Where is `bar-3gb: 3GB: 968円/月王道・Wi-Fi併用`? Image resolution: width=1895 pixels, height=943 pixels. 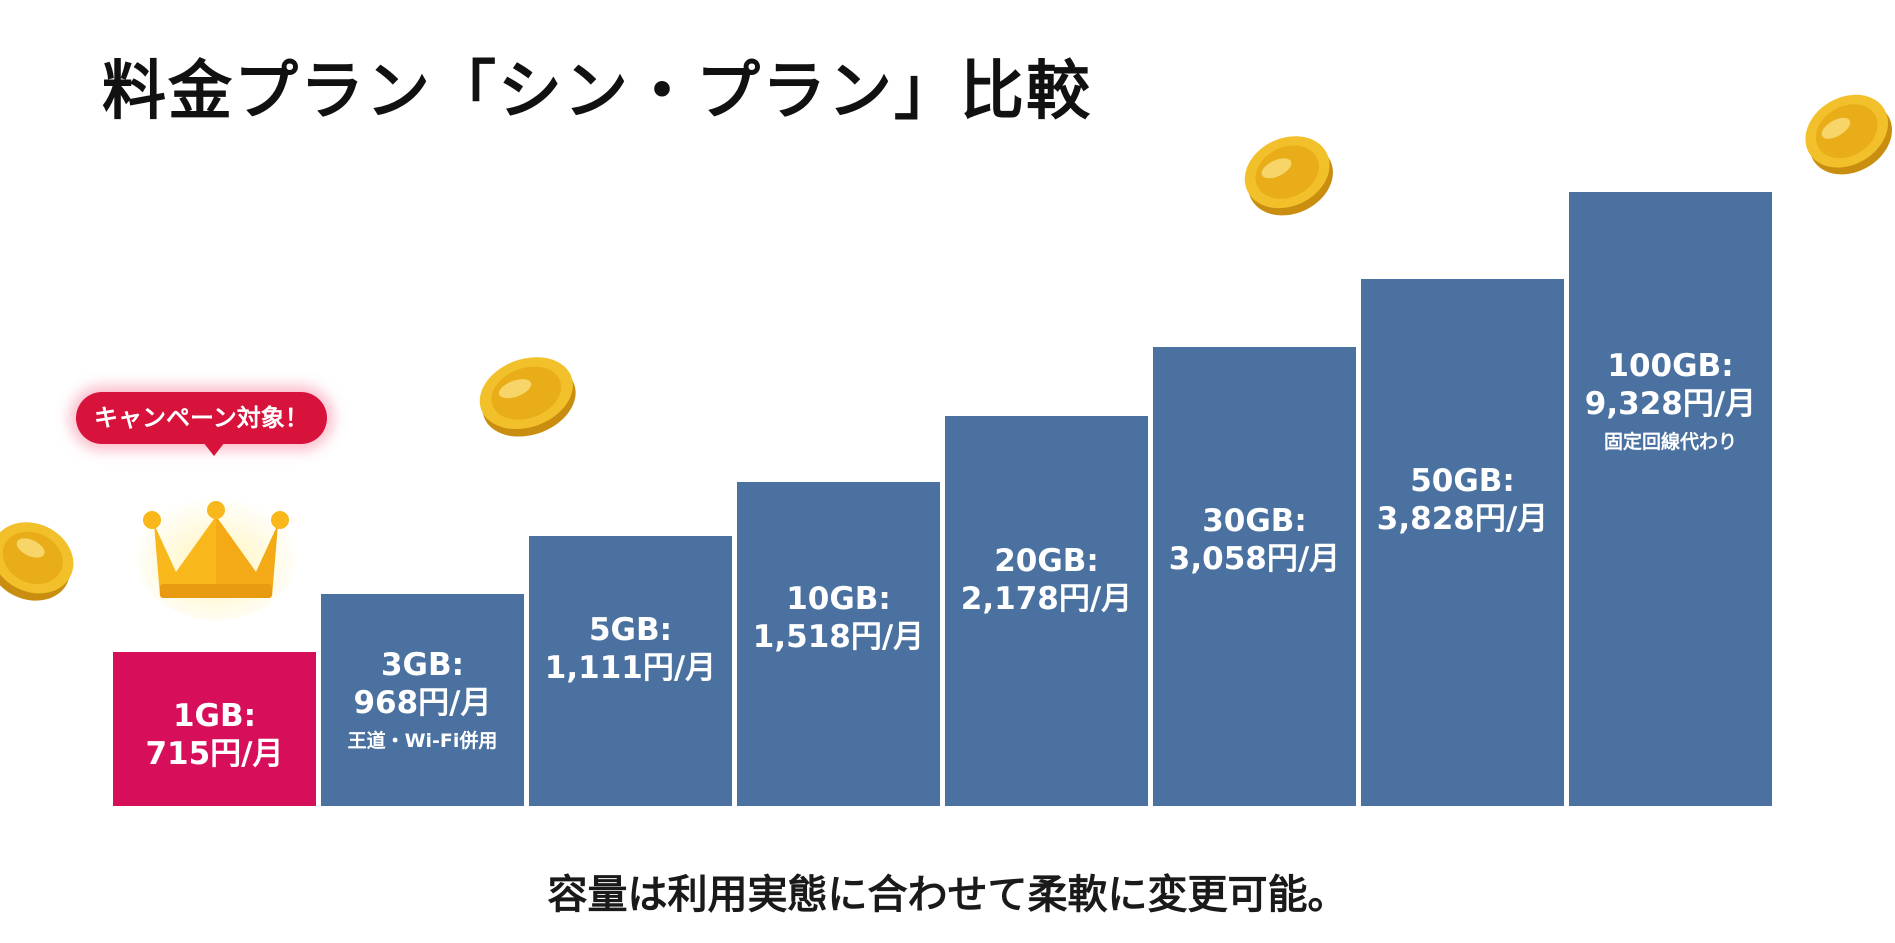 bar-3gb: 3GB: 968円/月王道・Wi-Fi併用 is located at coordinates (422, 700).